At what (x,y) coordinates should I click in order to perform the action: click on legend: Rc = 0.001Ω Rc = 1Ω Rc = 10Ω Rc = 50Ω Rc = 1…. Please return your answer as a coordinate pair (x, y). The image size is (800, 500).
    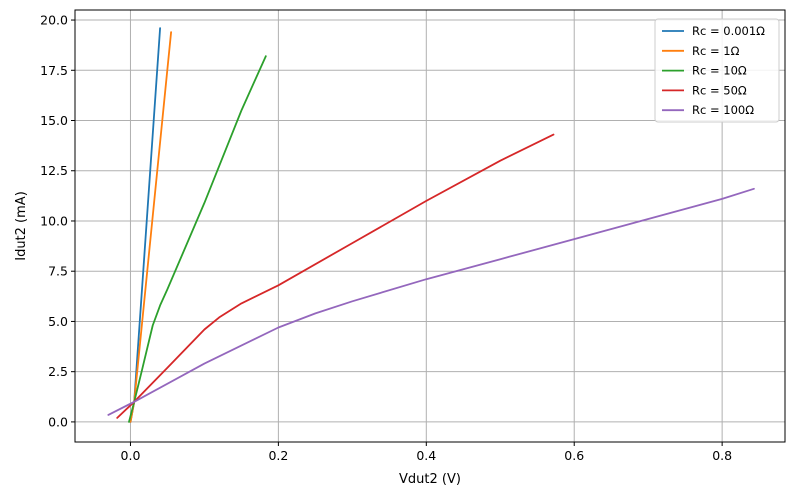
    Looking at the image, I should click on (717, 70).